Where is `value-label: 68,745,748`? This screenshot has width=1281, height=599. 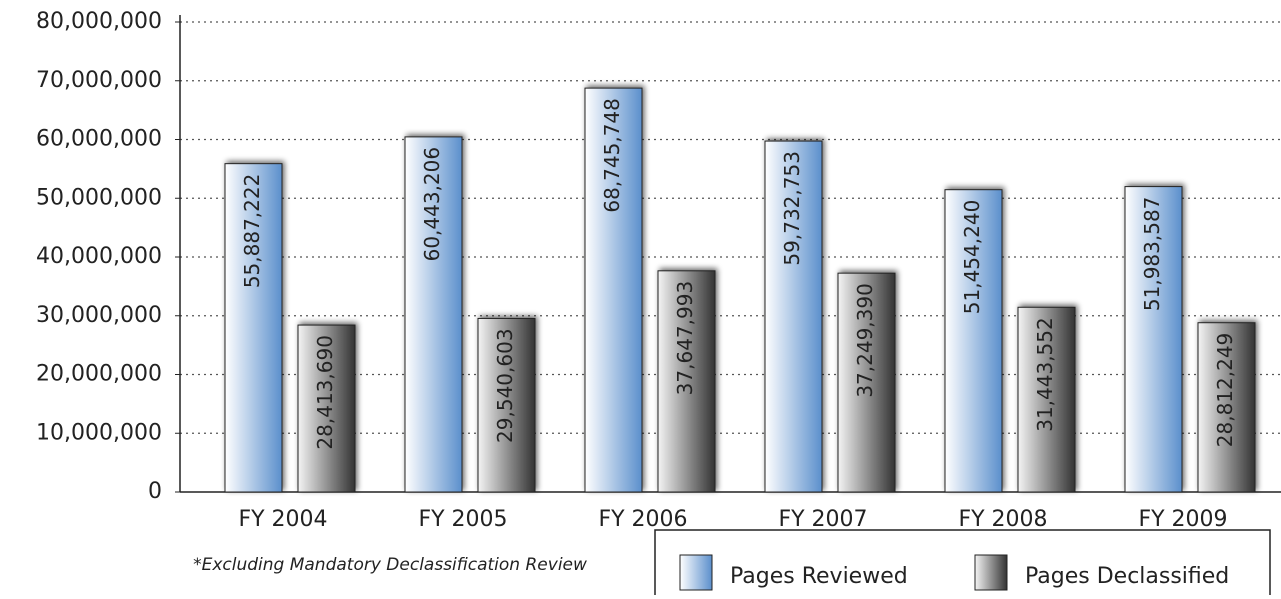 value-label: 68,745,748 is located at coordinates (612, 155).